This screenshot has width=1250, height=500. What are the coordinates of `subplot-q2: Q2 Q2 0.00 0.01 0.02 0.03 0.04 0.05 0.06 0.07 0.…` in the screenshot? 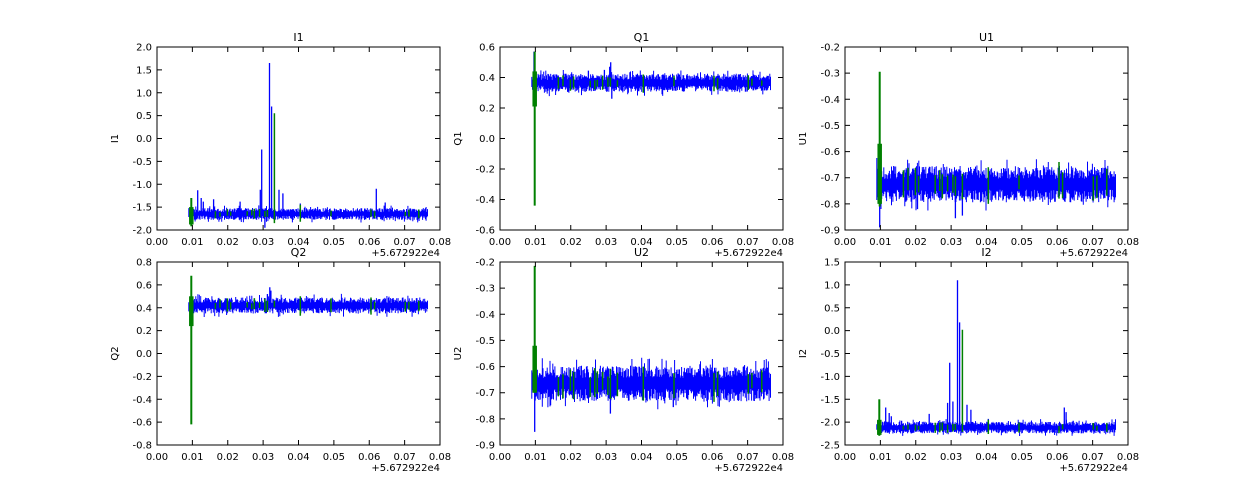 It's located at (278, 361).